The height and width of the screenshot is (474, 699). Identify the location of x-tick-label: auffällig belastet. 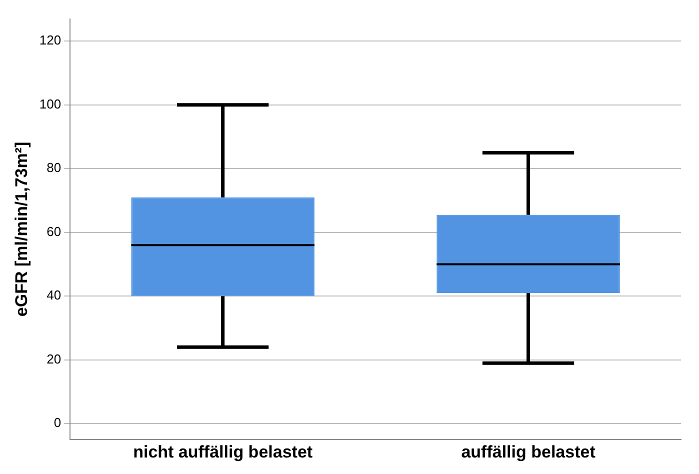
(528, 452).